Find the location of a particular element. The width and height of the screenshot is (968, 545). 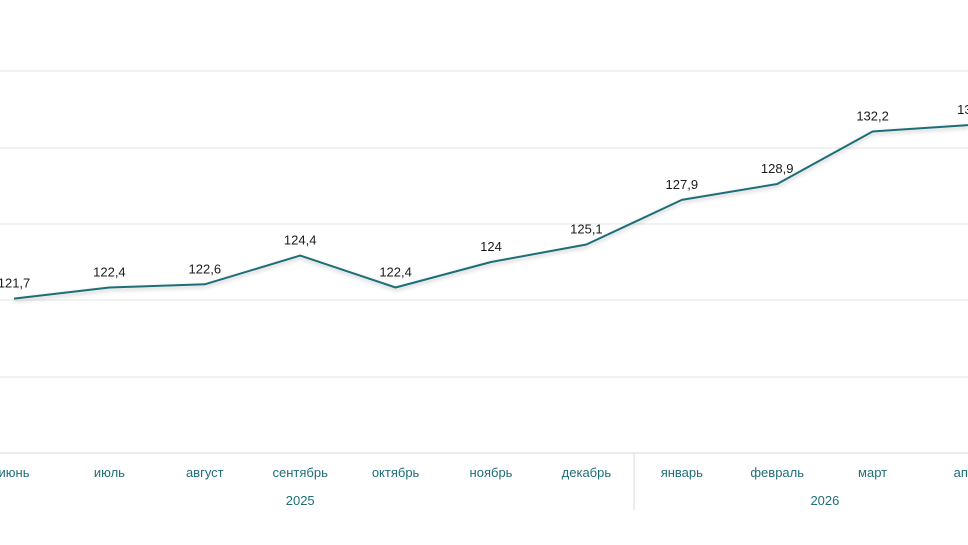

data-label: 122,6 is located at coordinates (205, 268).